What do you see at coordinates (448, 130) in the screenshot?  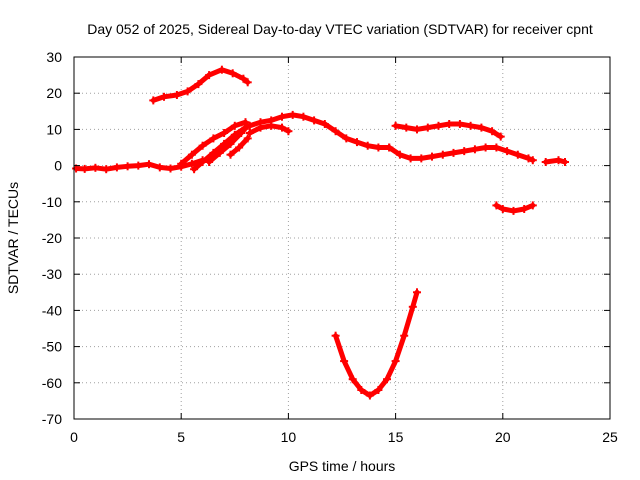 I see `series-arc-b` at bounding box center [448, 130].